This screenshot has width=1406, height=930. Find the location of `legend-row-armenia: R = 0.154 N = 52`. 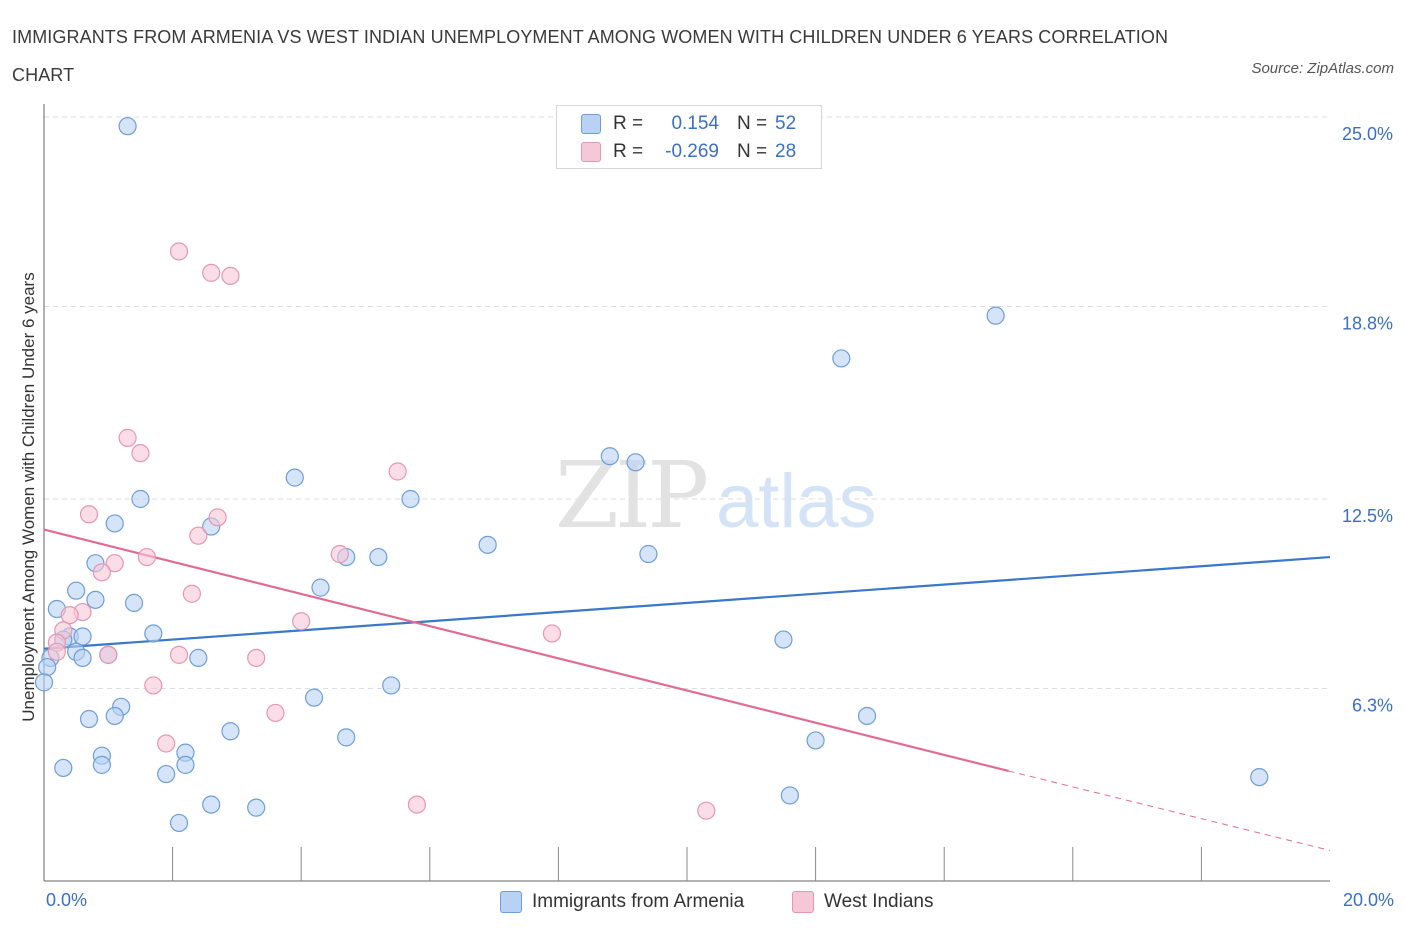

legend-row-armenia: R = 0.154 N = 52 is located at coordinates (688, 124).